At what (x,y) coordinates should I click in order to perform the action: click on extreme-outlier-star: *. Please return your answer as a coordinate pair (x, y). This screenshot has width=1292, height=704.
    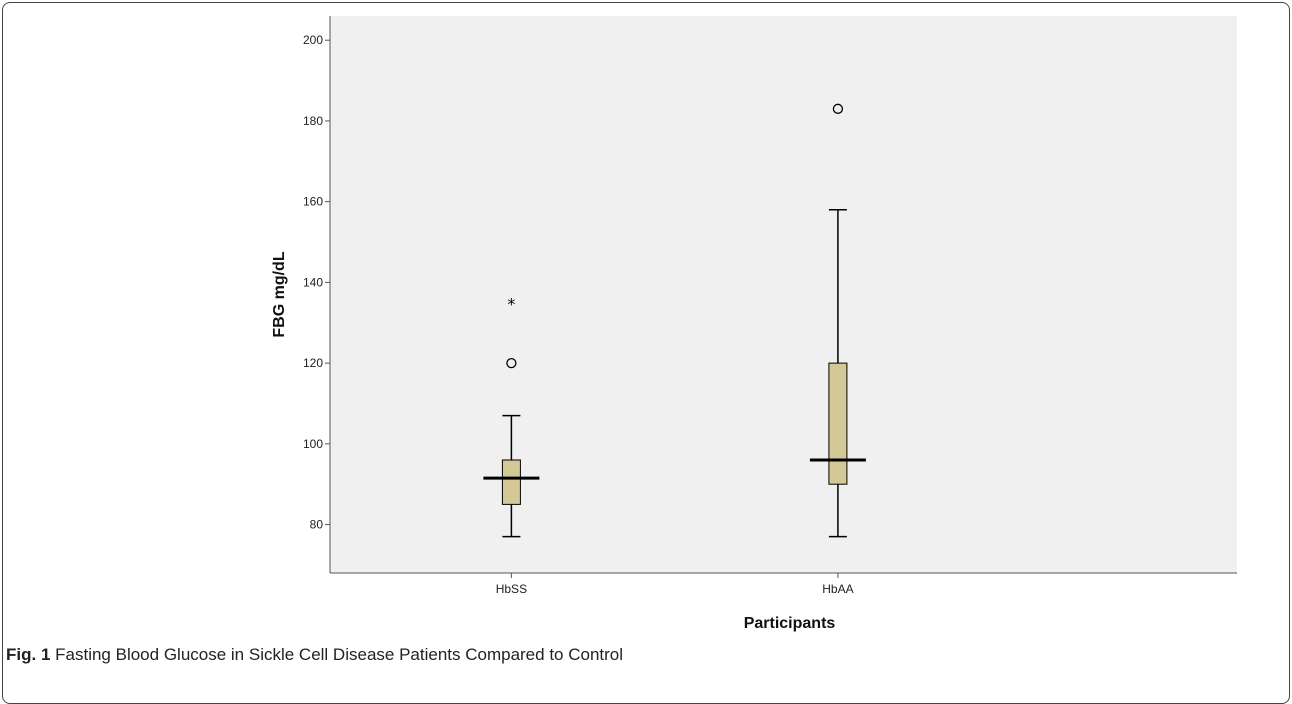
    Looking at the image, I should click on (511, 304).